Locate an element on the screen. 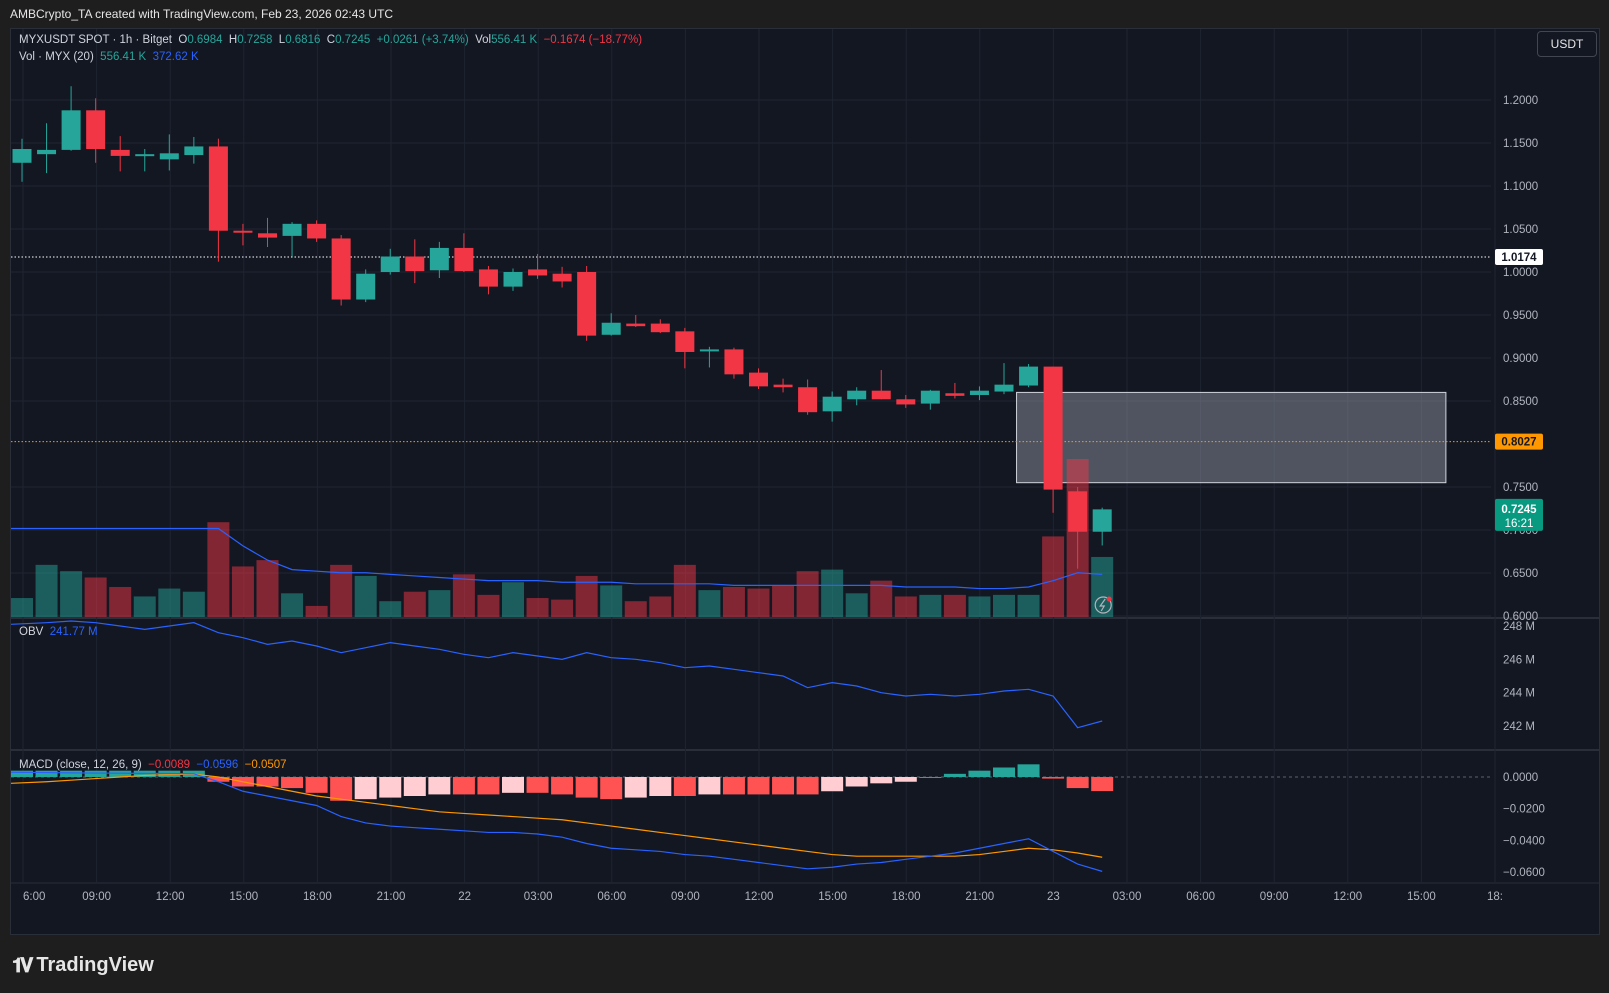  volume-value: 556.41 K is located at coordinates (123, 57).